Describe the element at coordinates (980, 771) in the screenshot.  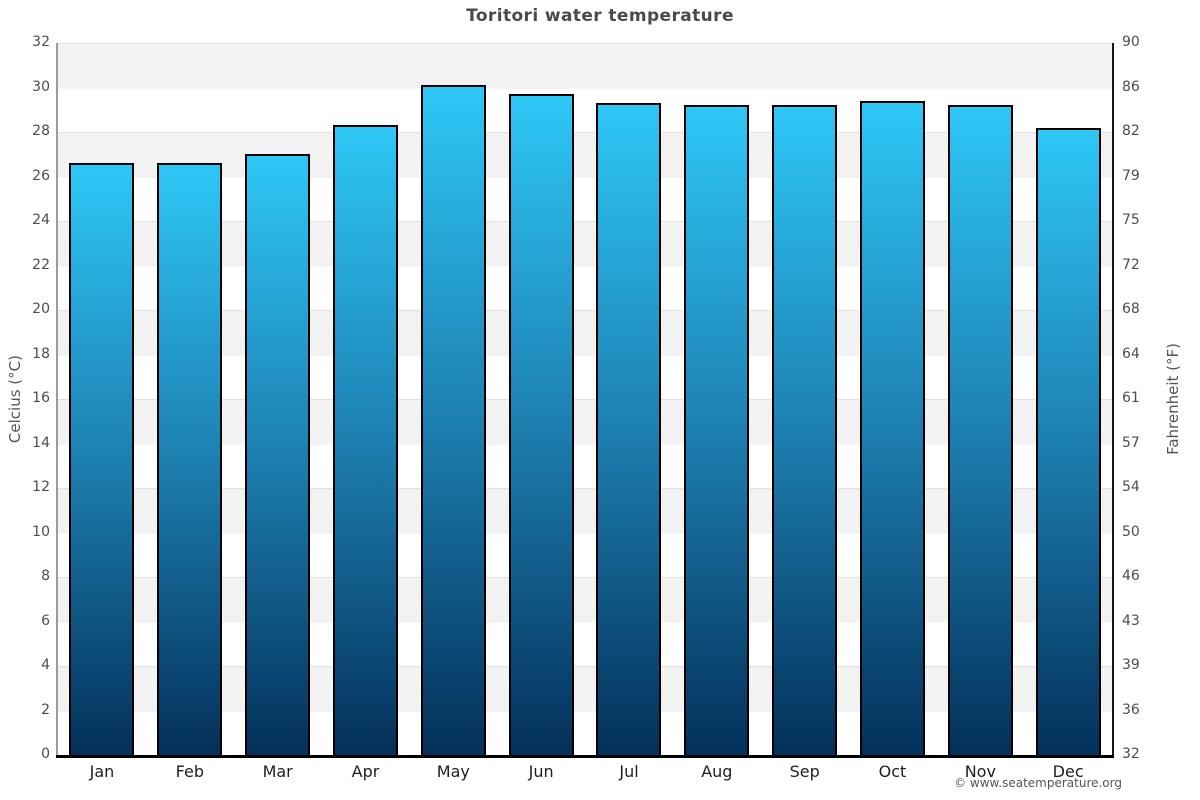
I see `x-axis-label-nov: Nov` at that location.